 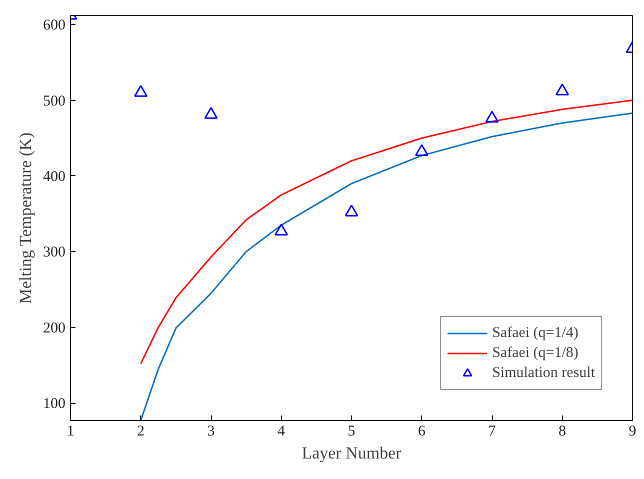 What do you see at coordinates (352, 432) in the screenshot?
I see `x-tick-label: 5` at bounding box center [352, 432].